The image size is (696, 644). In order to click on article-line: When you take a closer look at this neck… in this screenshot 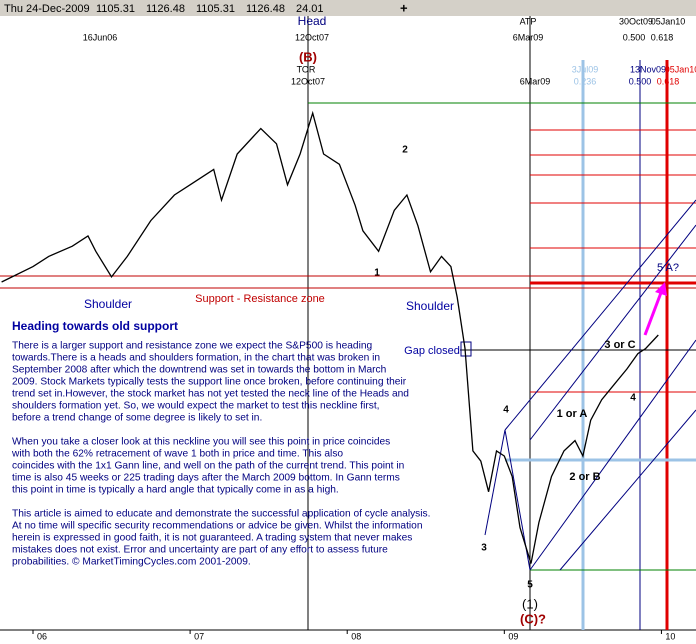, I will do `click(201, 442)`.